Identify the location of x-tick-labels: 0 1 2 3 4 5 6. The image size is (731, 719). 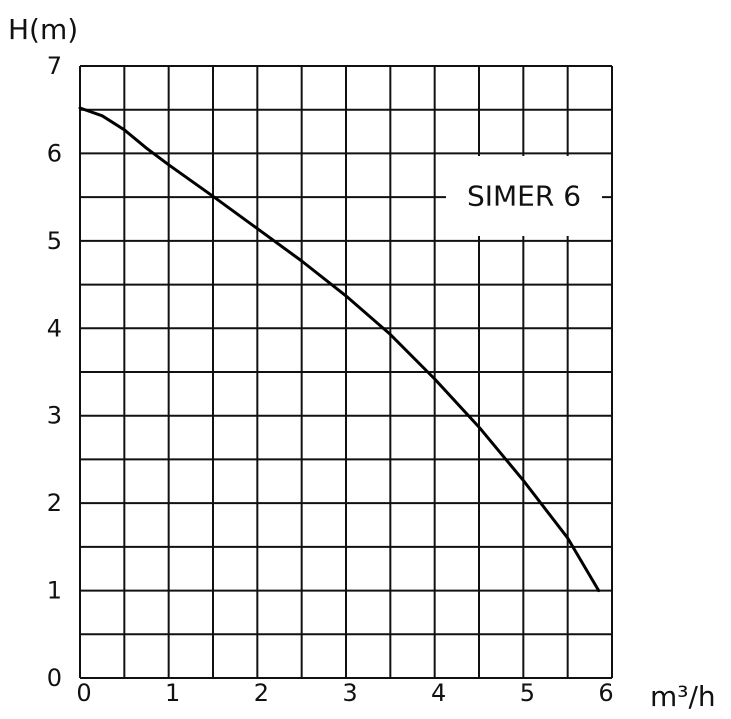
(344, 693).